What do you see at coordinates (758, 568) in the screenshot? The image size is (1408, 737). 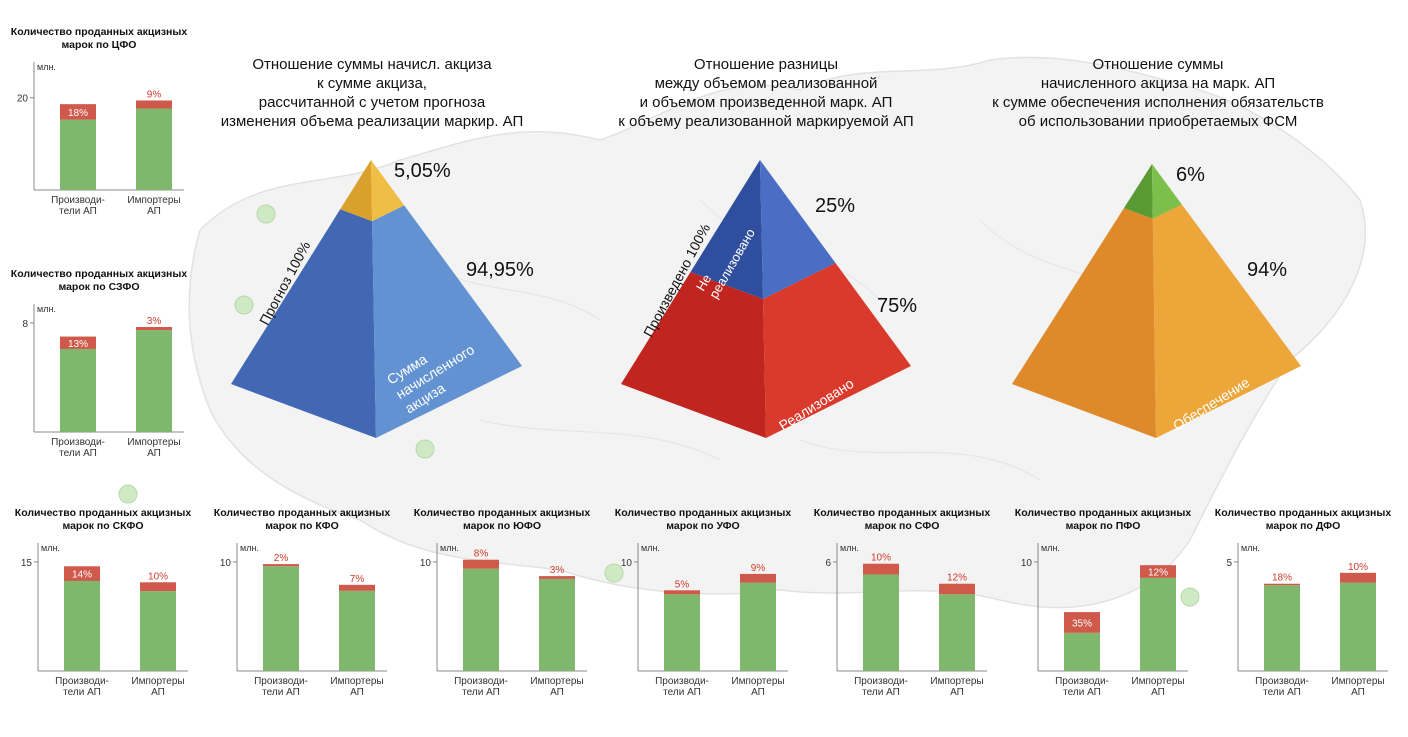 I see `bar-percent-label: 9%` at bounding box center [758, 568].